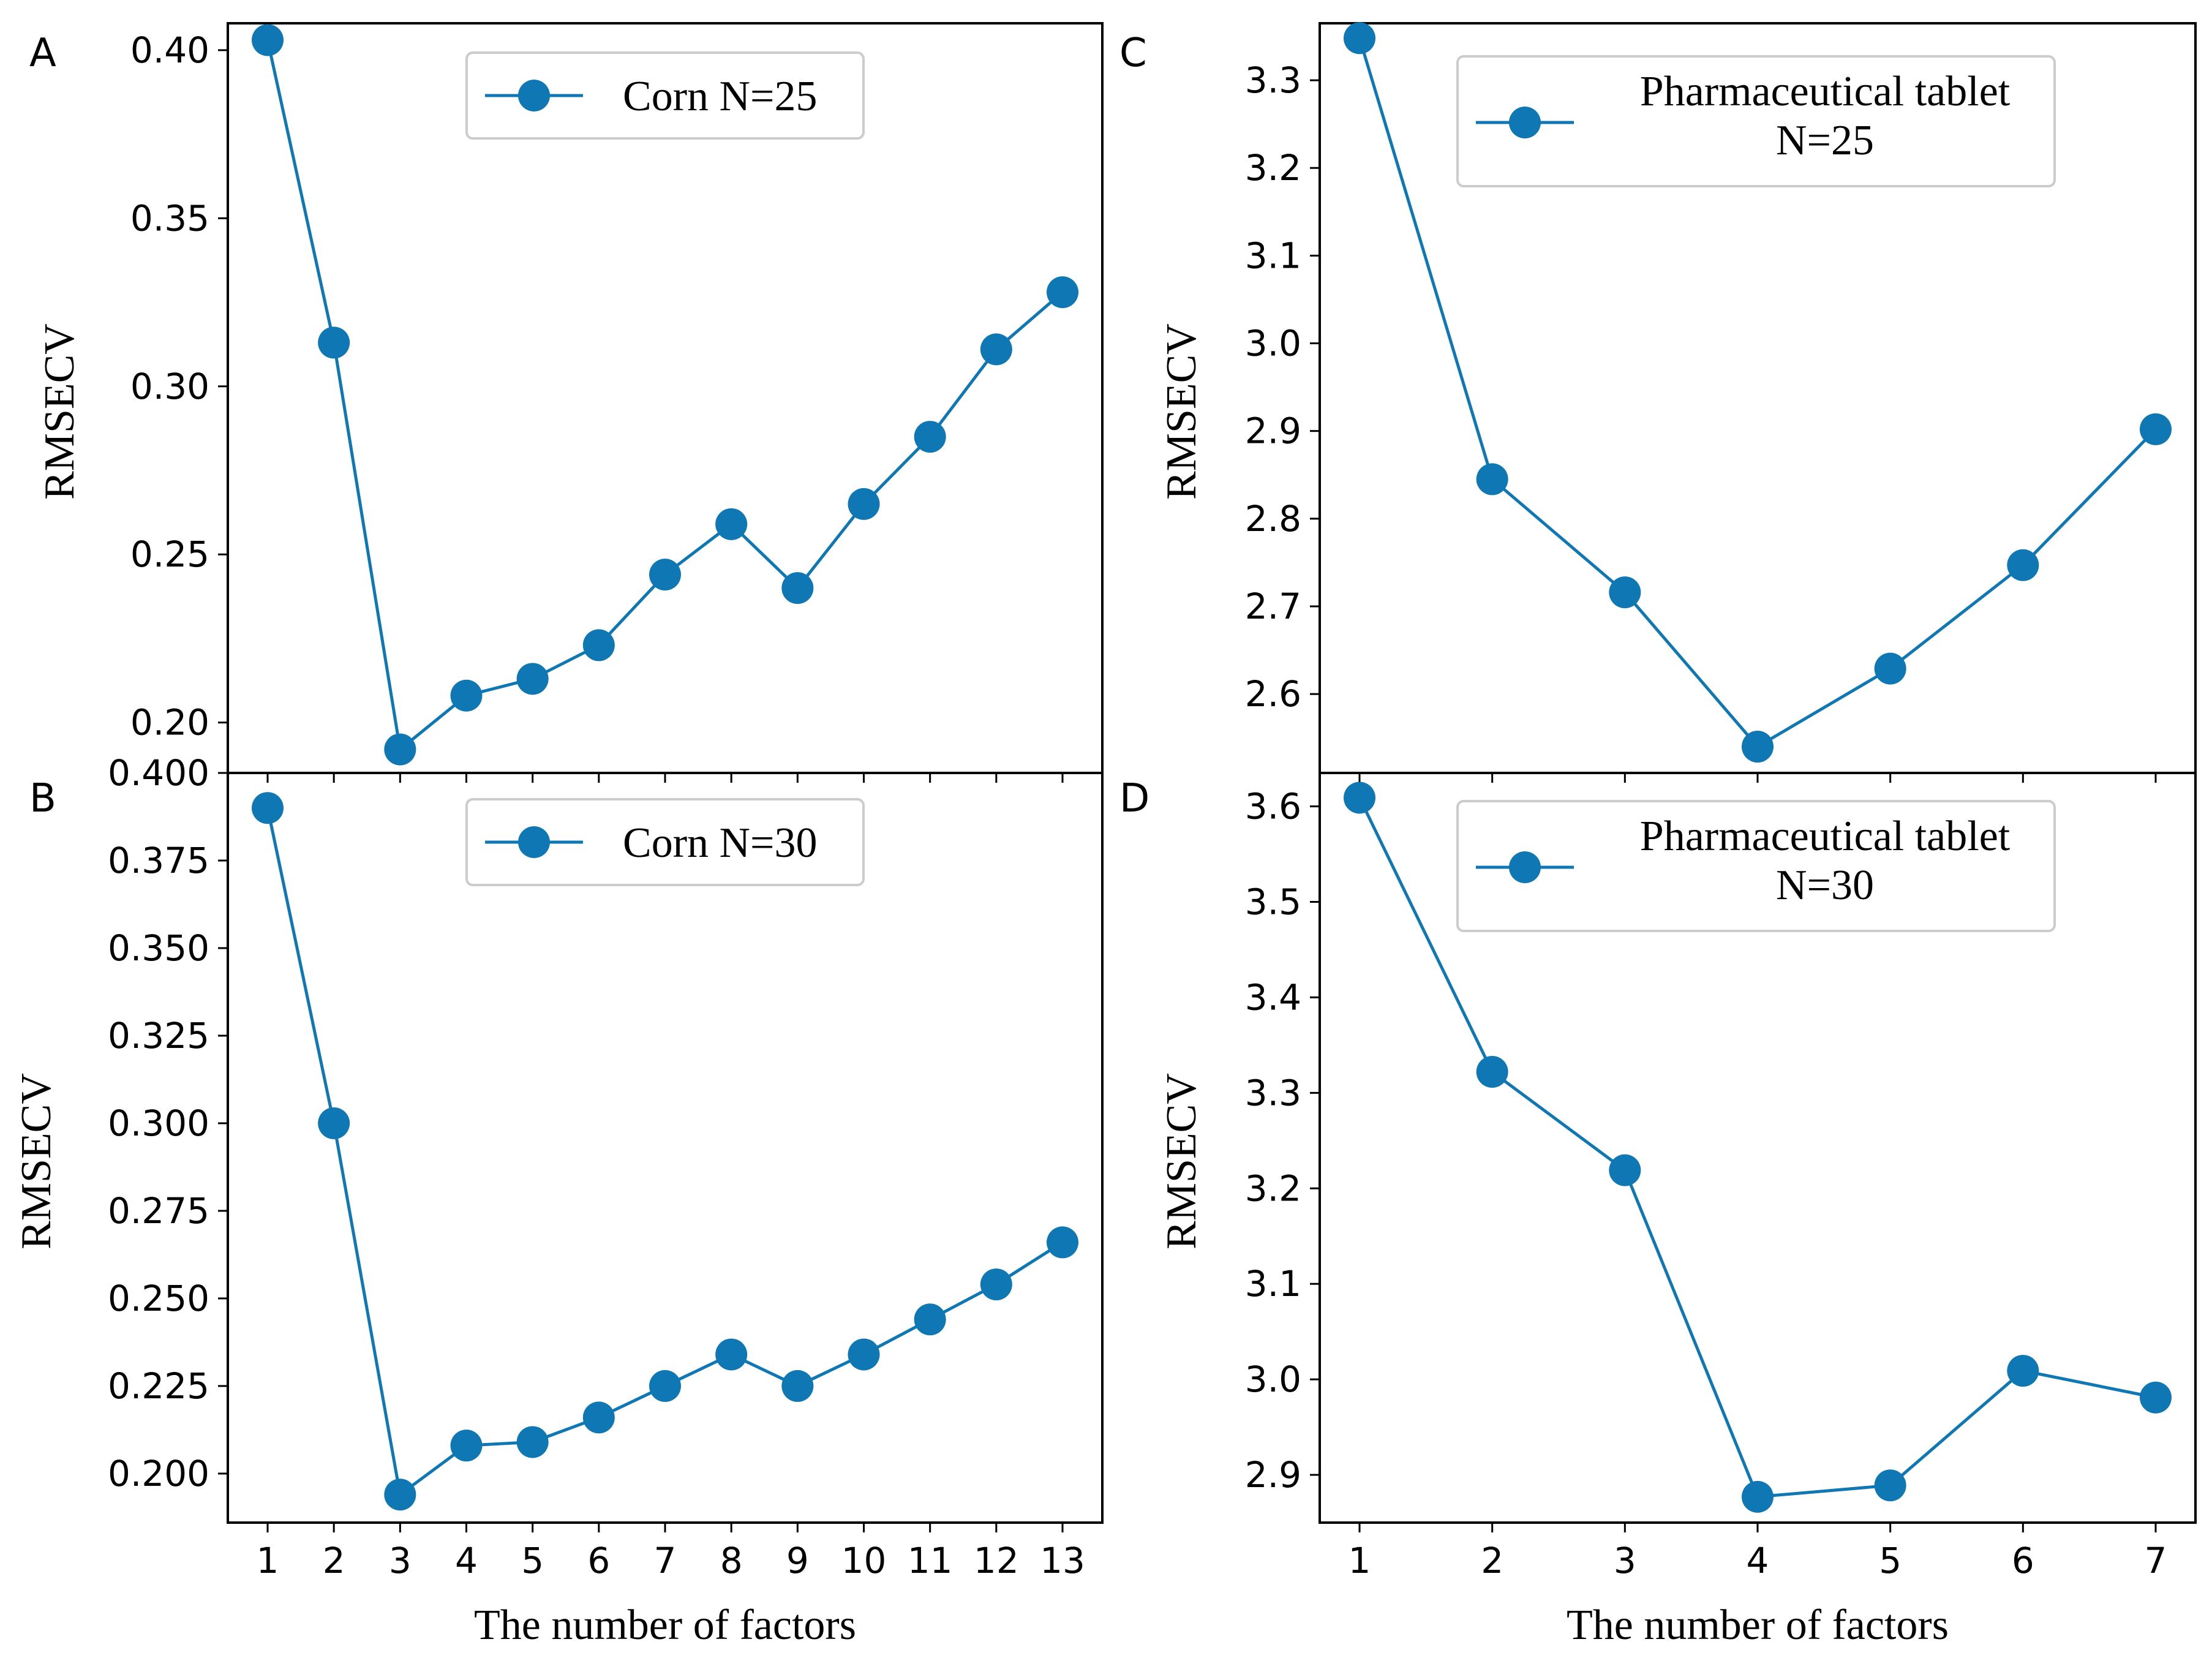 The image size is (2212, 1669). I want to click on y-tick-label: 0.250, so click(158, 1298).